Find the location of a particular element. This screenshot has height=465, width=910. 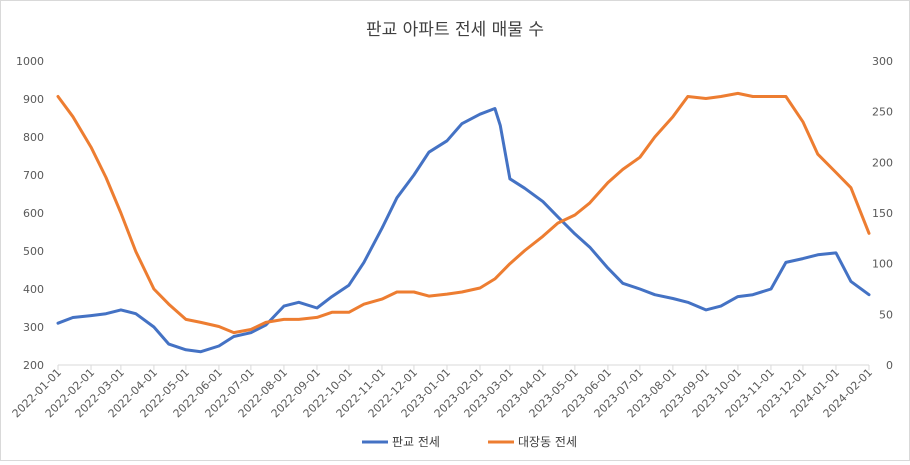

right-y-tick-label: 200 is located at coordinates (882, 162).